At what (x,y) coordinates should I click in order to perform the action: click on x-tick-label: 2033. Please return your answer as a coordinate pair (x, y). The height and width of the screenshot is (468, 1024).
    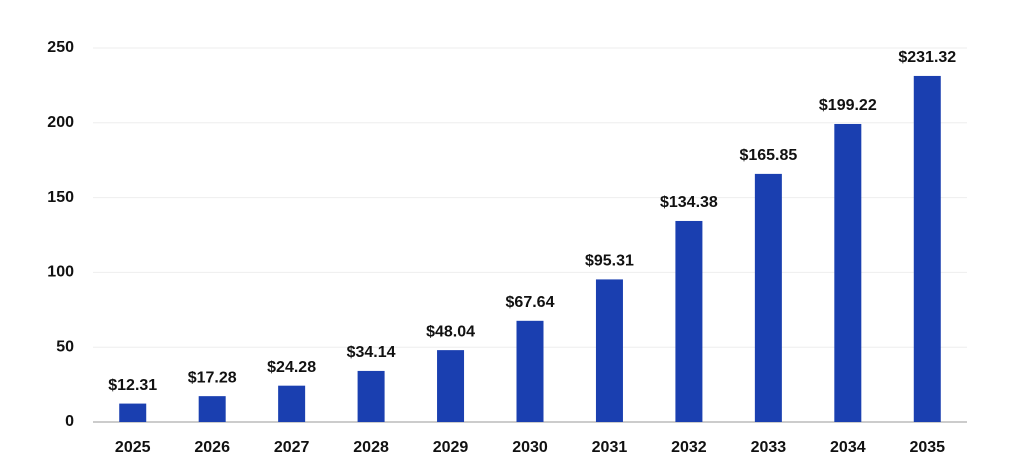
    Looking at the image, I should click on (769, 447).